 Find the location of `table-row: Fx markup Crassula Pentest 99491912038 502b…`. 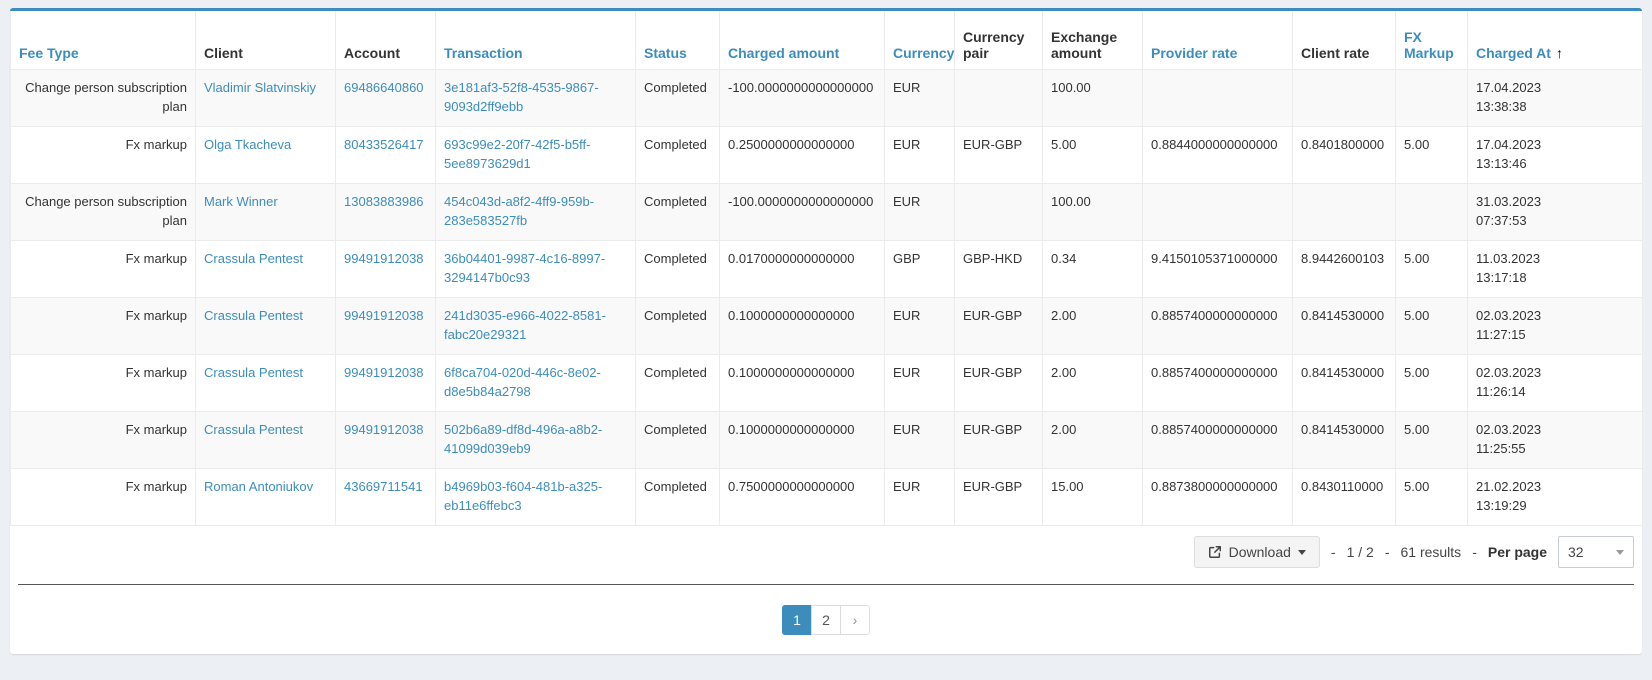

table-row: Fx markup Crassula Pentest 99491912038 502b… is located at coordinates (826, 440).